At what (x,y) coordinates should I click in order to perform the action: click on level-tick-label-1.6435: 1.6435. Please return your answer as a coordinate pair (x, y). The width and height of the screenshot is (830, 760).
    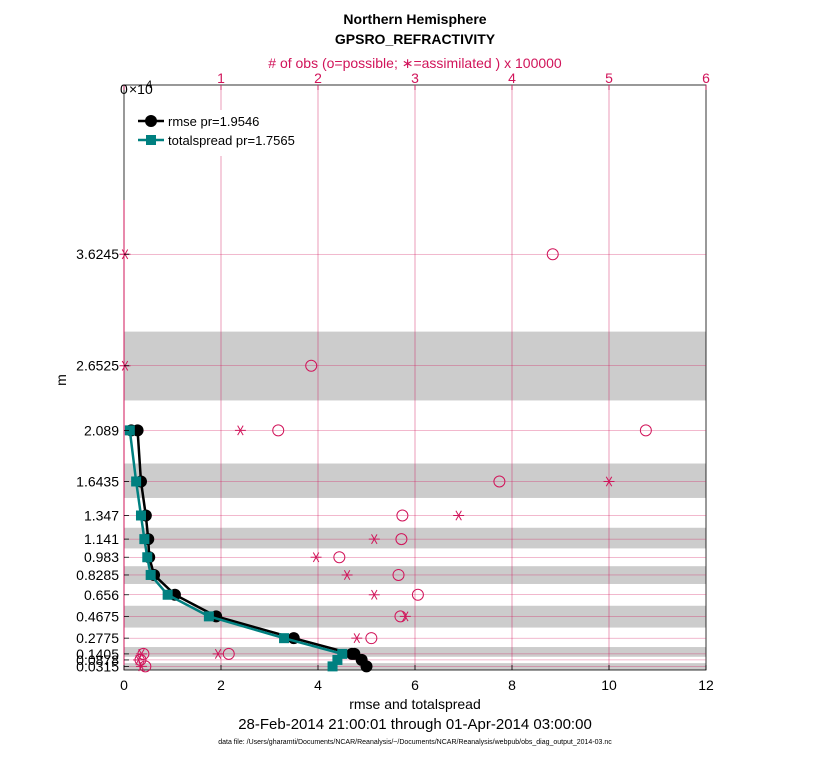
    Looking at the image, I should click on (97, 481).